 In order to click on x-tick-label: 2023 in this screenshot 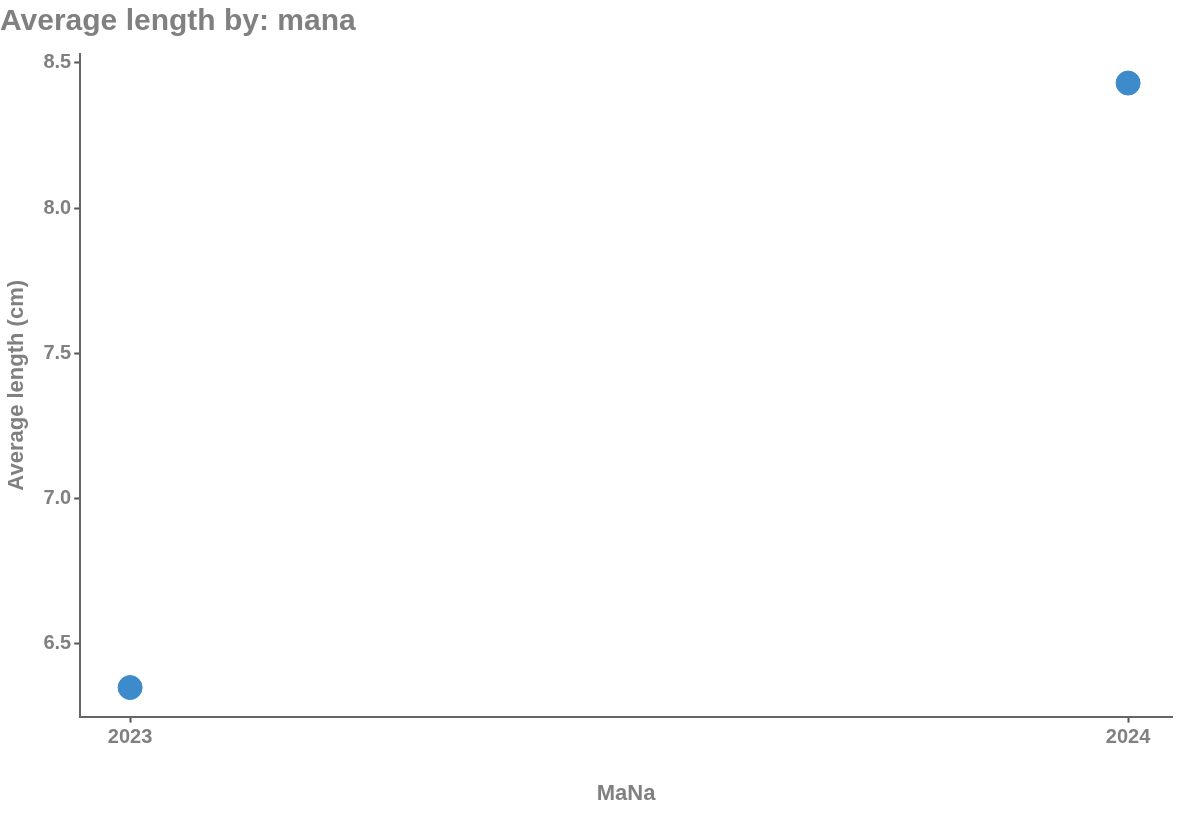, I will do `click(130, 736)`.